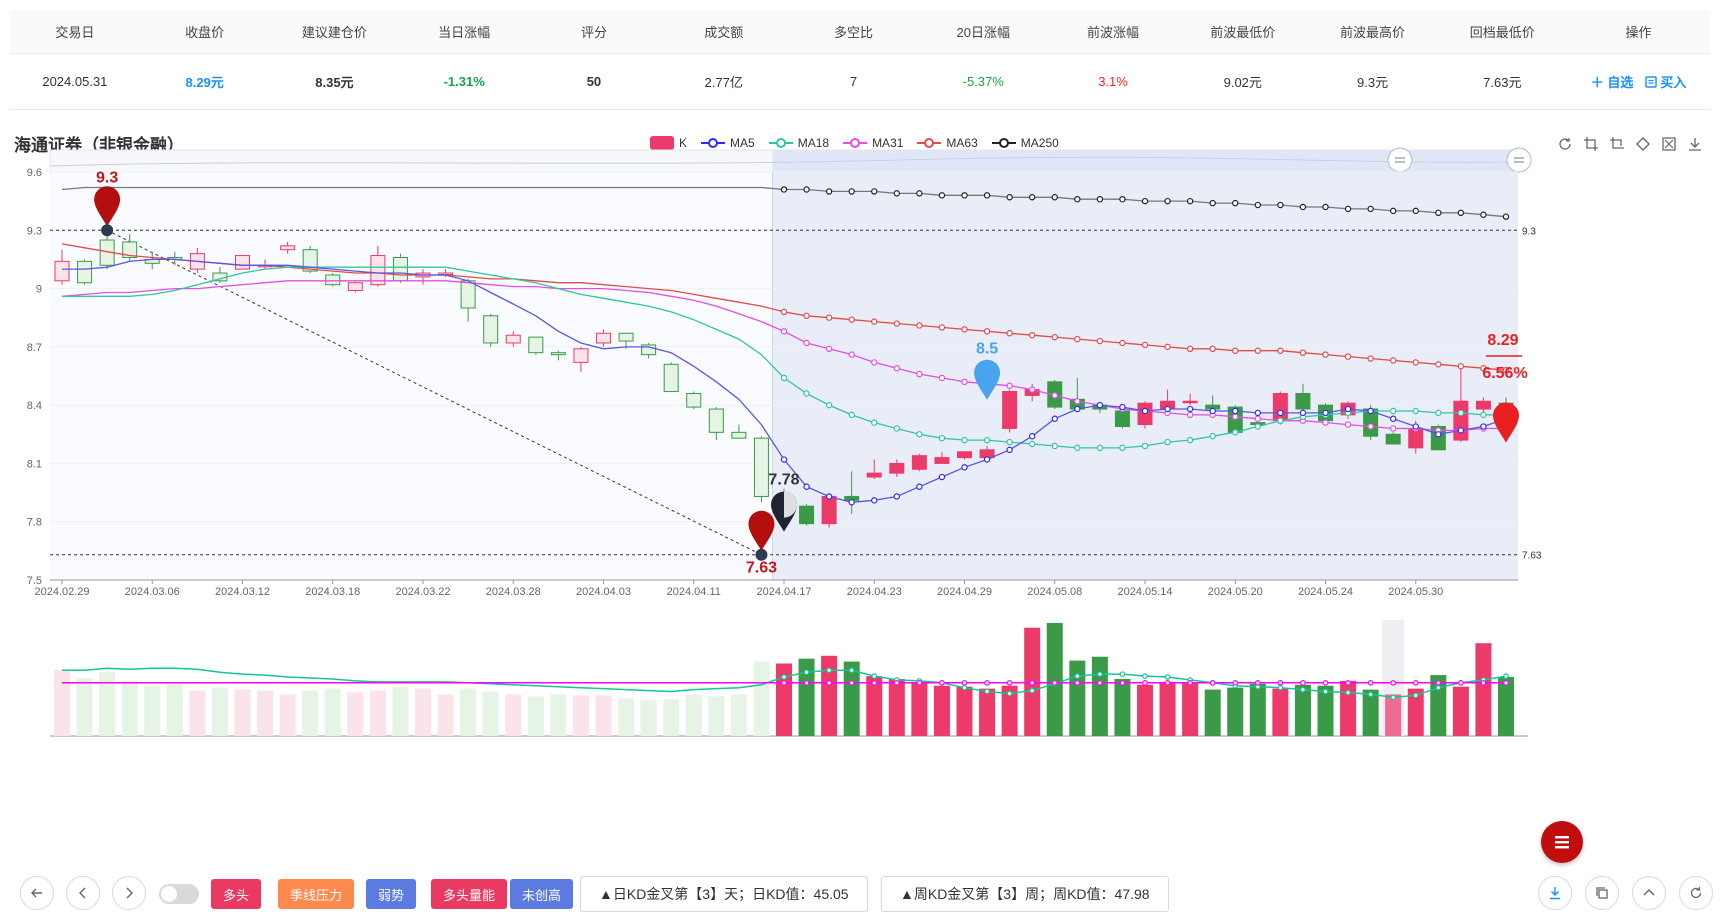 This screenshot has width=1720, height=914. I want to click on legend-ma18-swatch, so click(780, 143).